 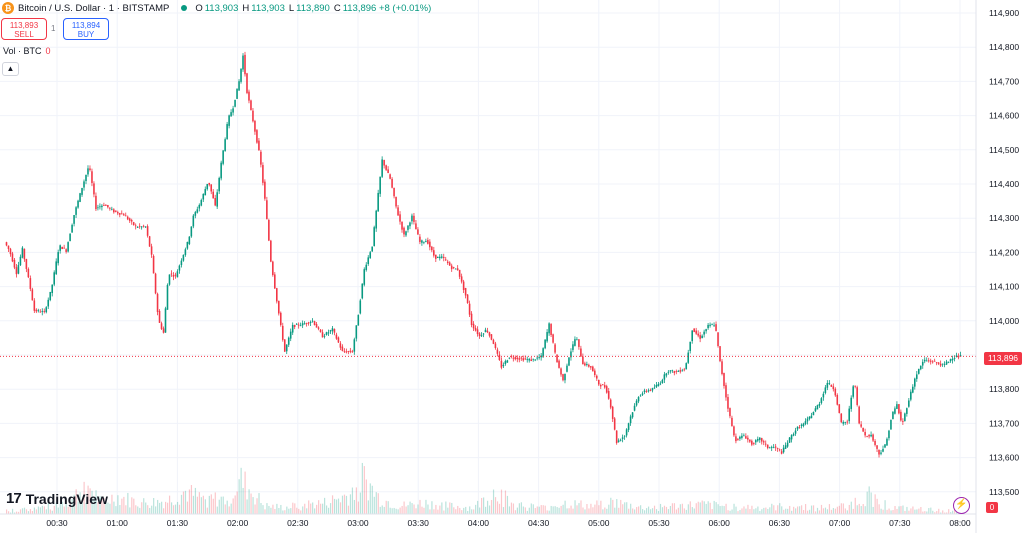 What do you see at coordinates (419, 523) in the screenshot?
I see `time-tick-label: 03:30` at bounding box center [419, 523].